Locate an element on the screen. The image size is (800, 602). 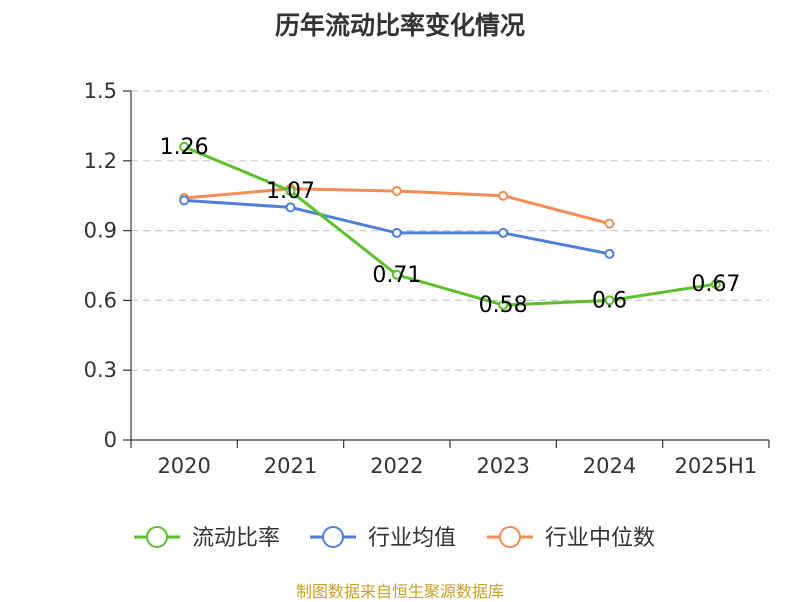
data-label: 1.26 is located at coordinates (184, 147).